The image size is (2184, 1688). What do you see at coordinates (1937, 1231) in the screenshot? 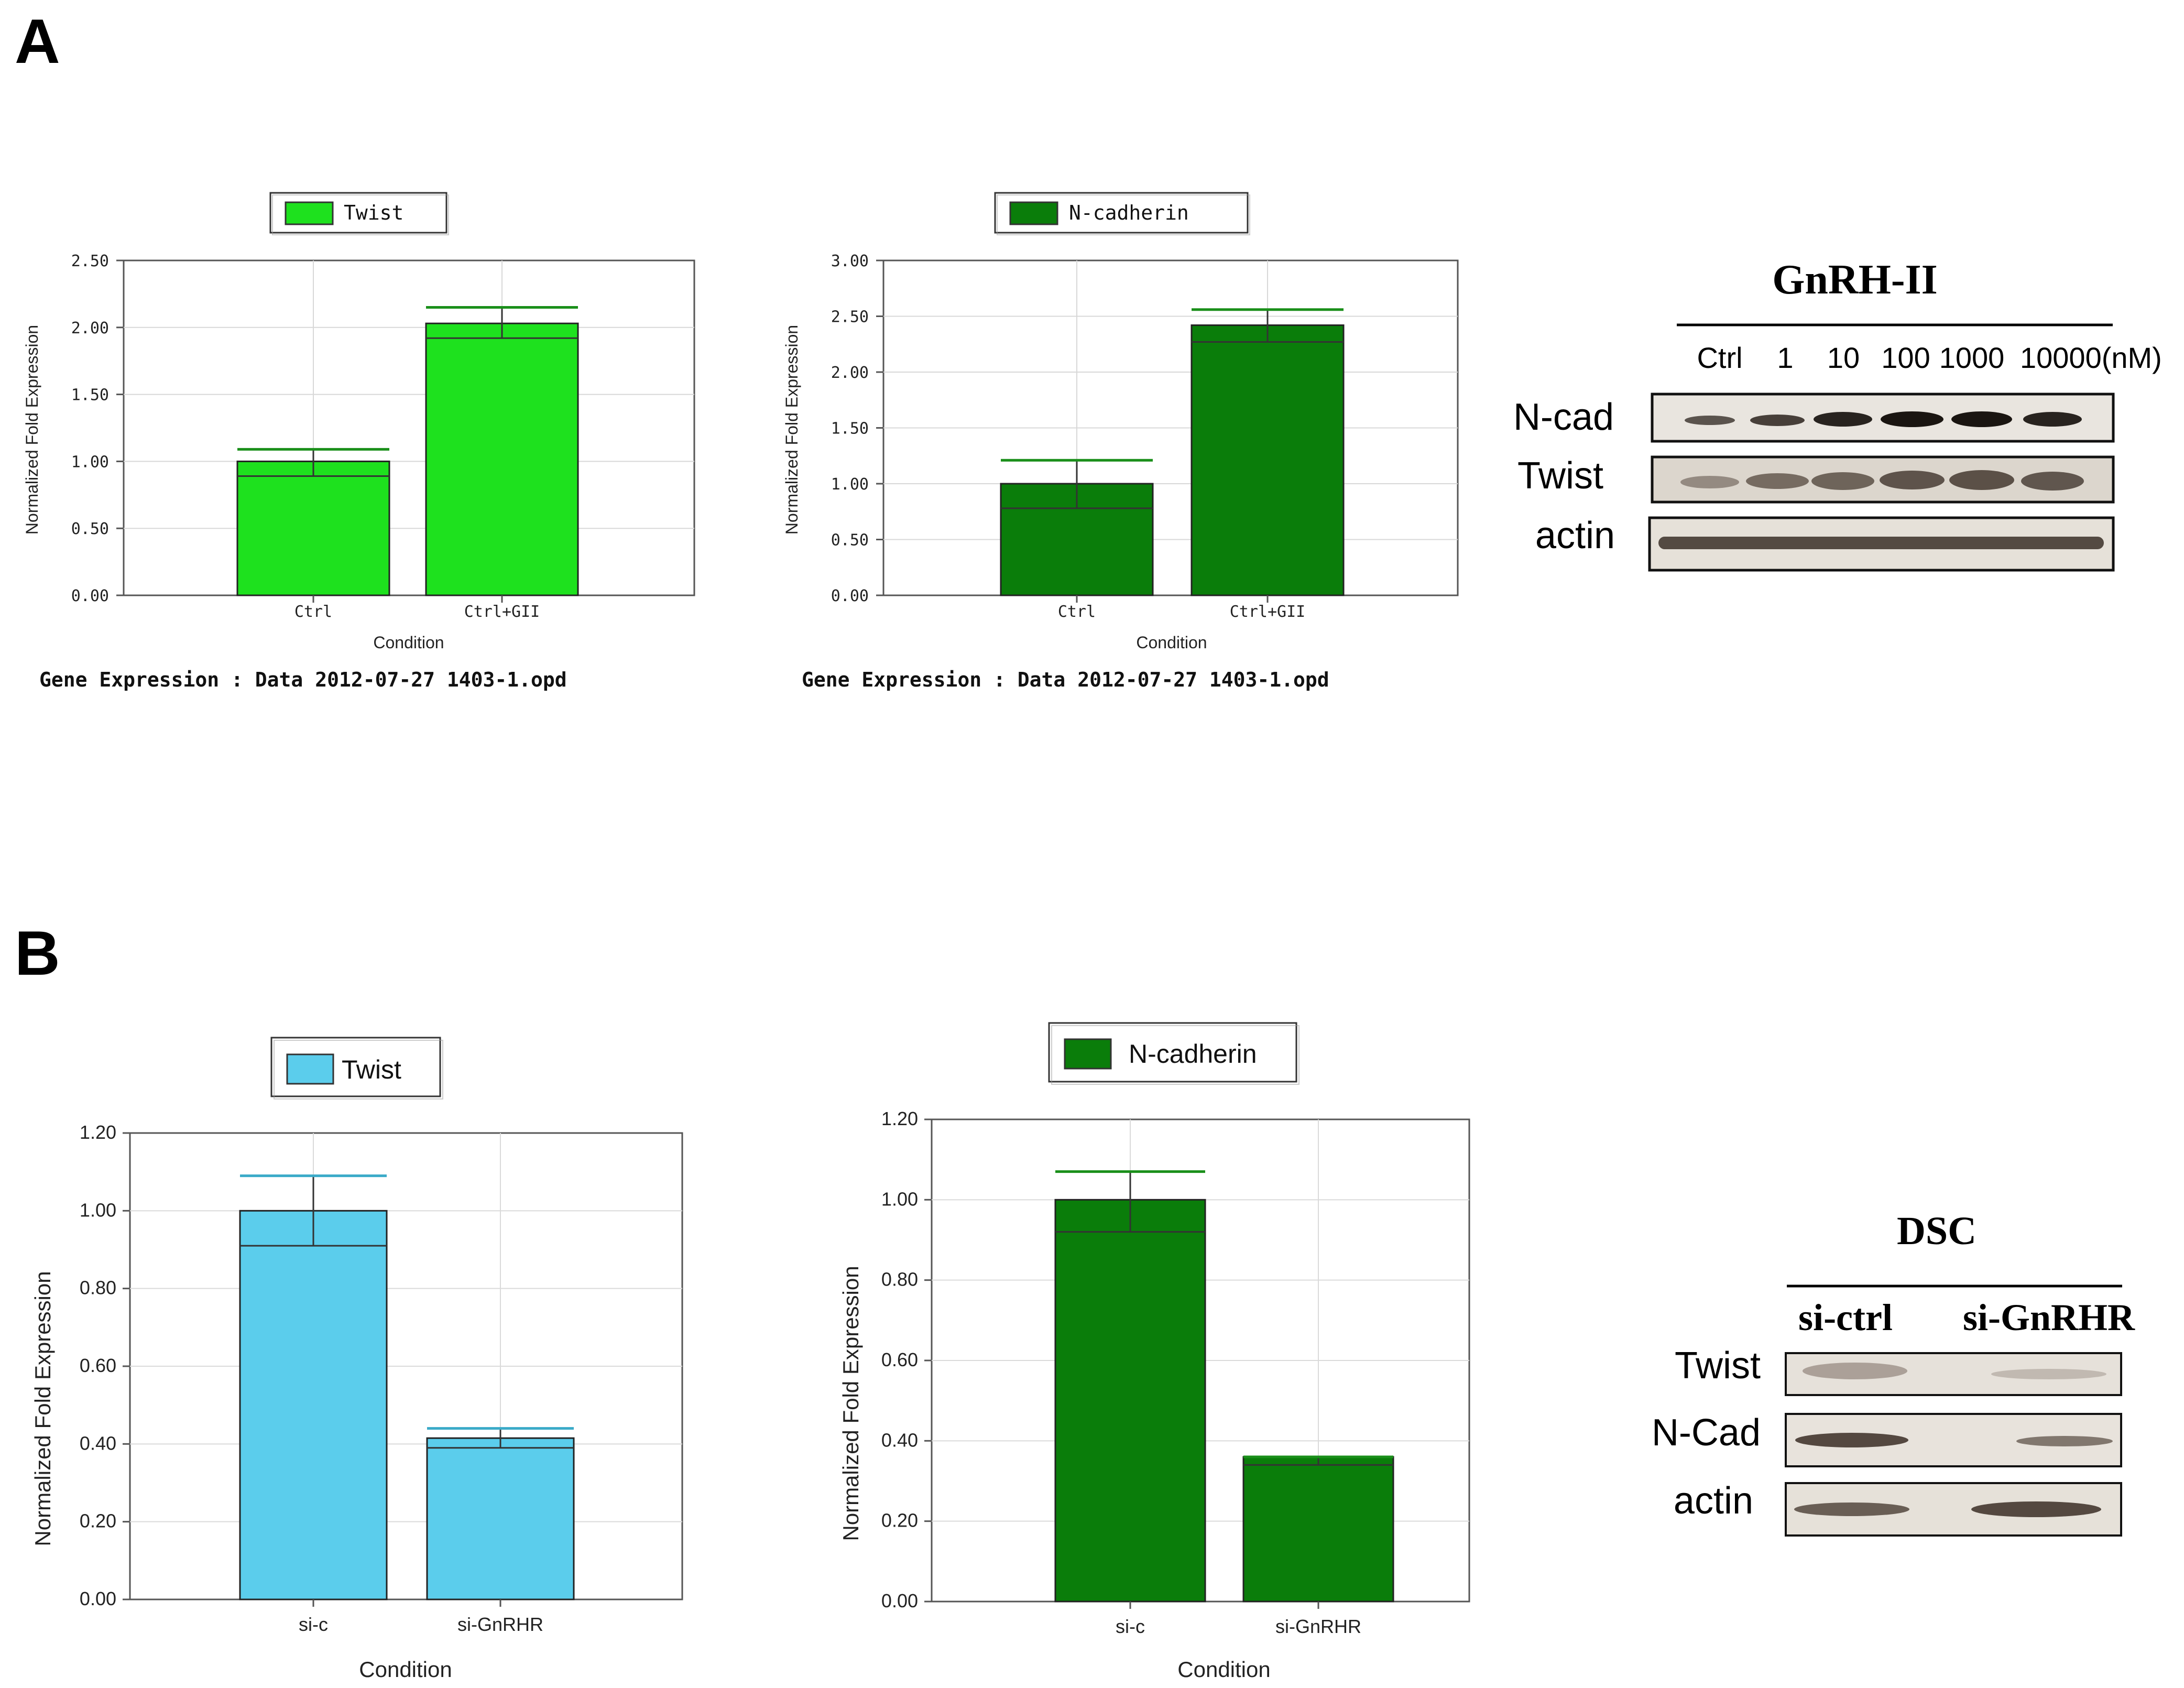
I see `blot-b-title: DSC` at bounding box center [1937, 1231].